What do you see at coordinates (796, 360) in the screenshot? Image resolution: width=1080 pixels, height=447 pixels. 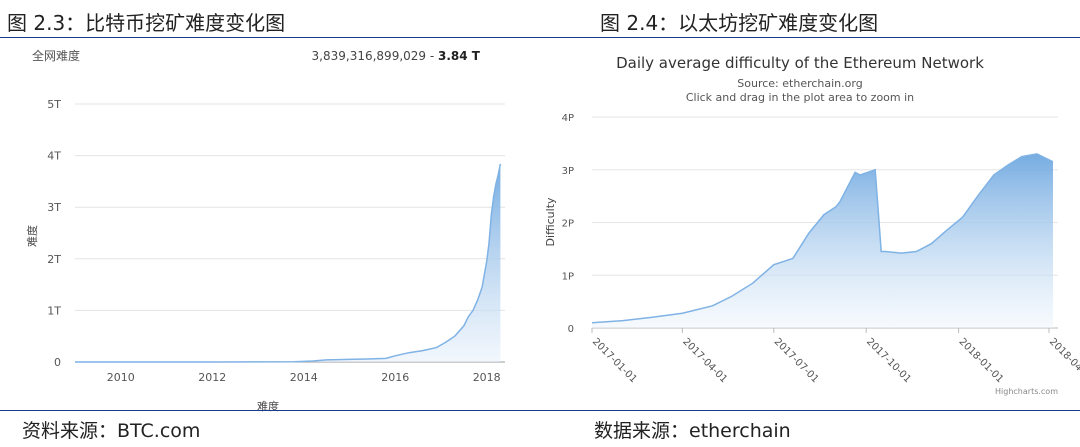 I see `x-tick-label: 2017-07-01` at bounding box center [796, 360].